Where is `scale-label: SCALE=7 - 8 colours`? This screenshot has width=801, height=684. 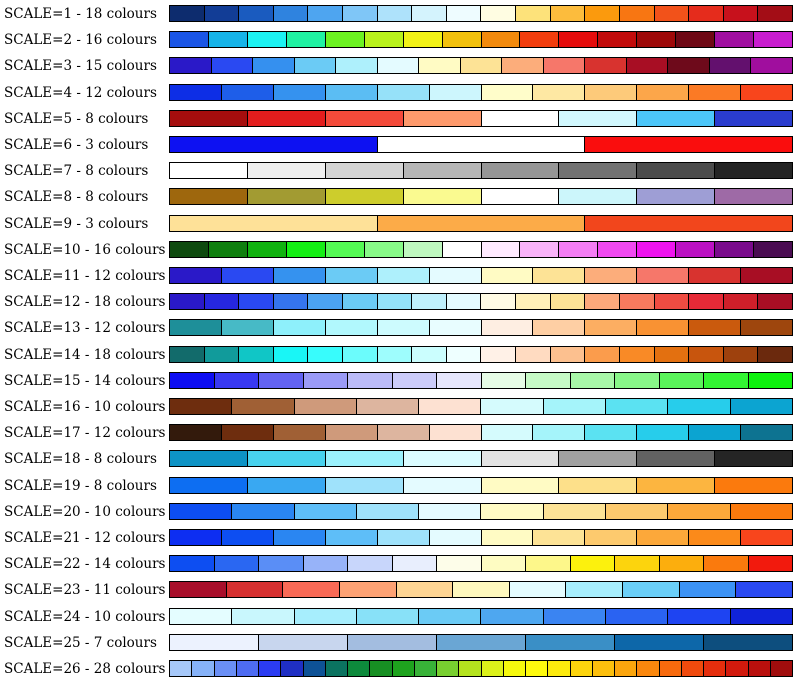
scale-label: SCALE=7 - 8 colours is located at coordinates (76, 171).